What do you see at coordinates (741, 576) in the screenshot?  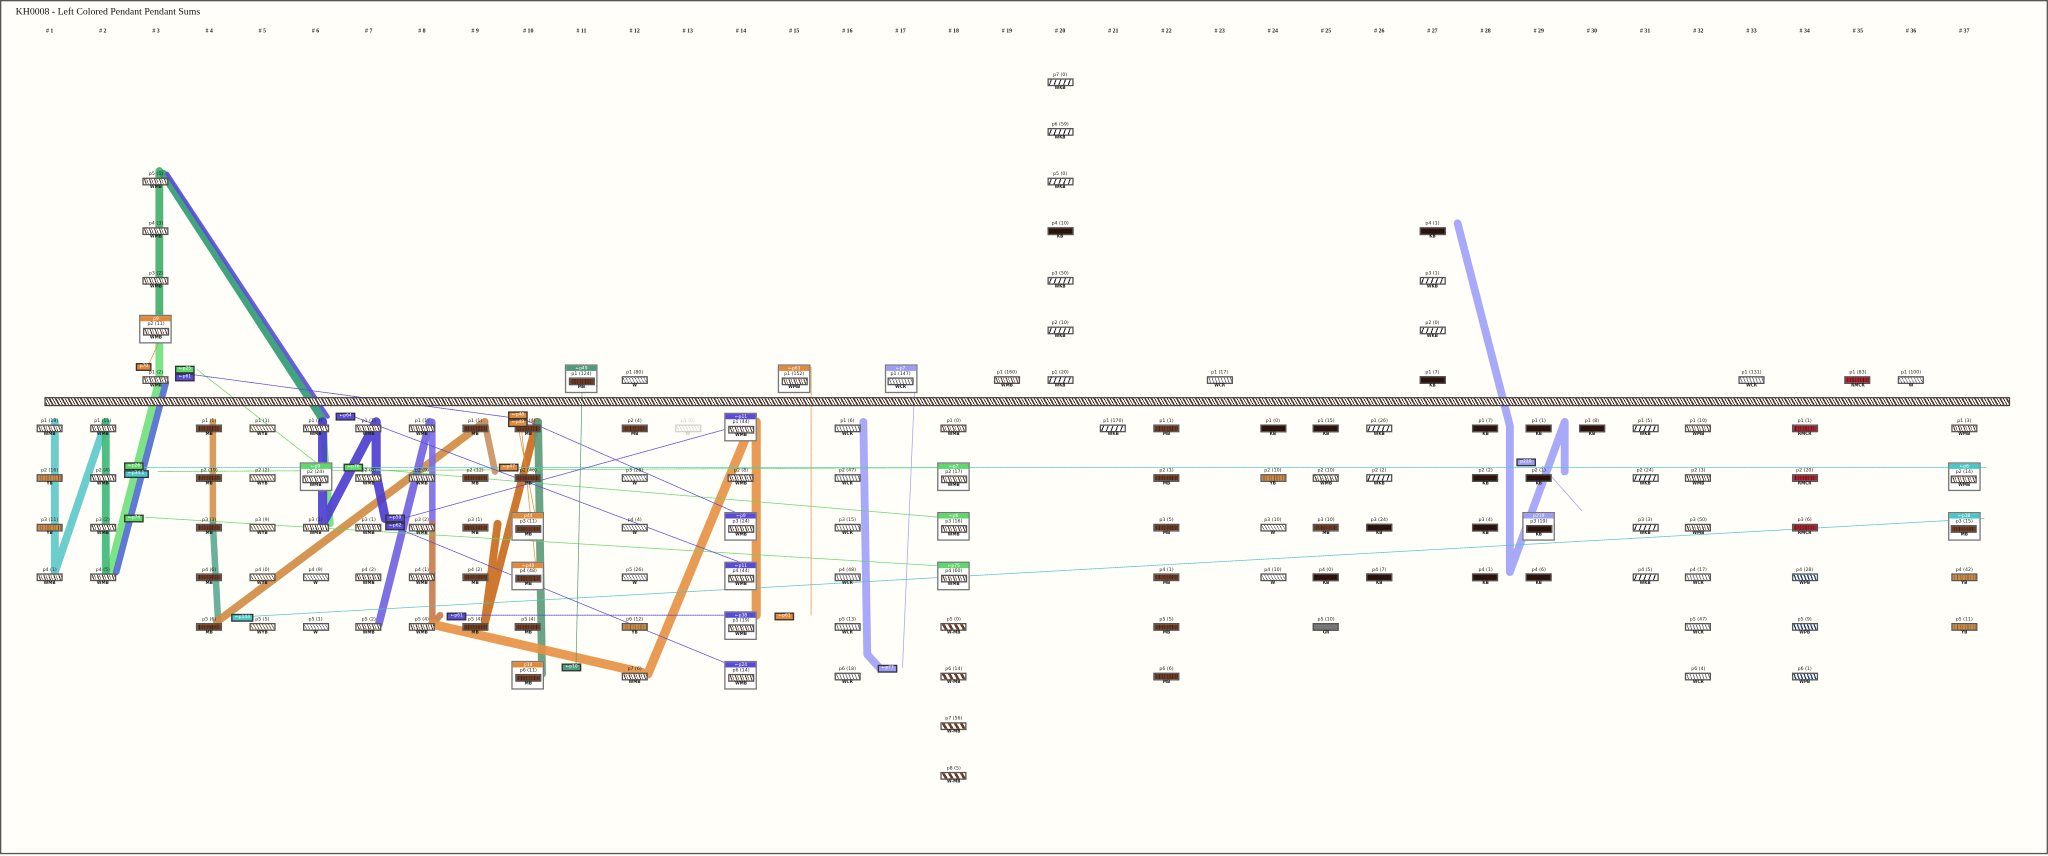 I see `pendant: ←p11 p4 (44) WMB` at bounding box center [741, 576].